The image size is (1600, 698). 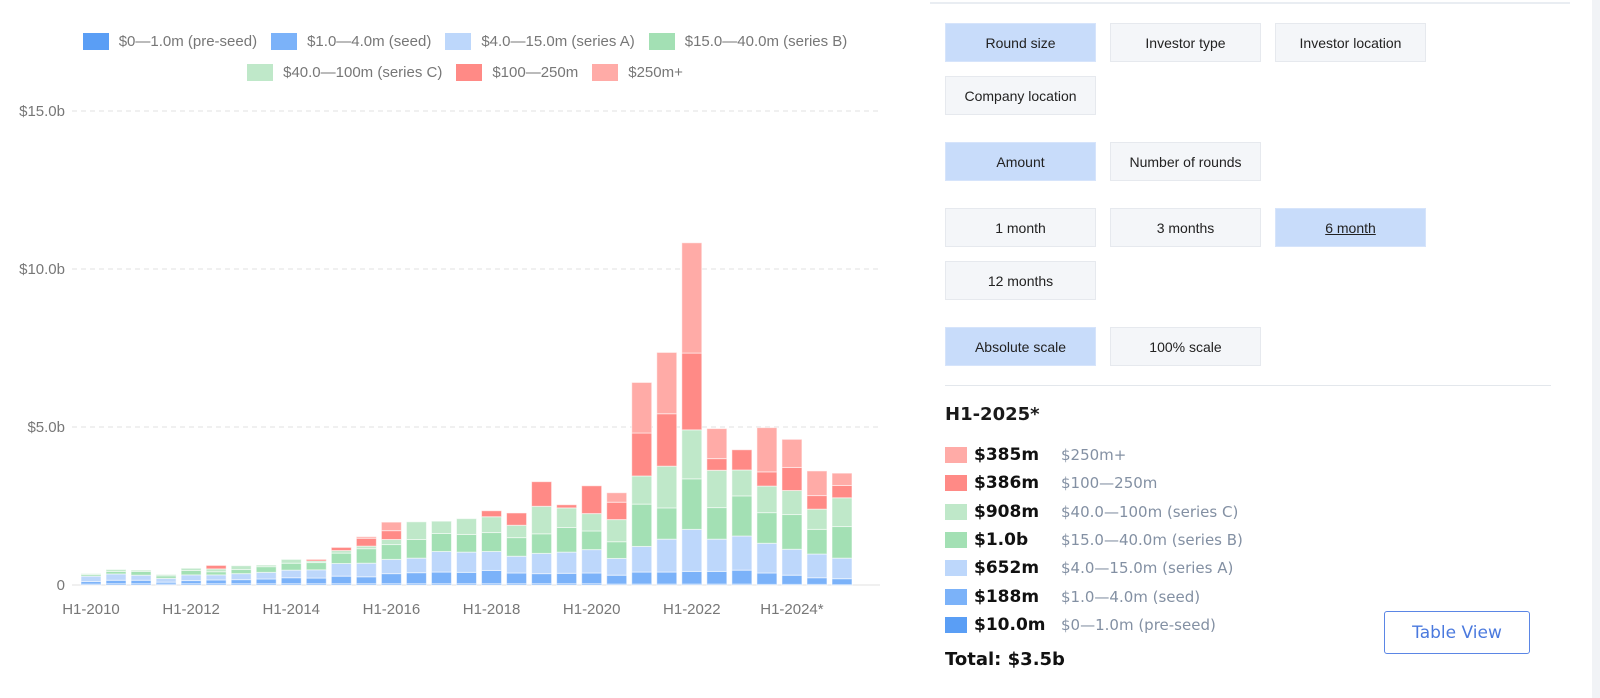 I want to click on scrollbar-track, so click(x=1596, y=349).